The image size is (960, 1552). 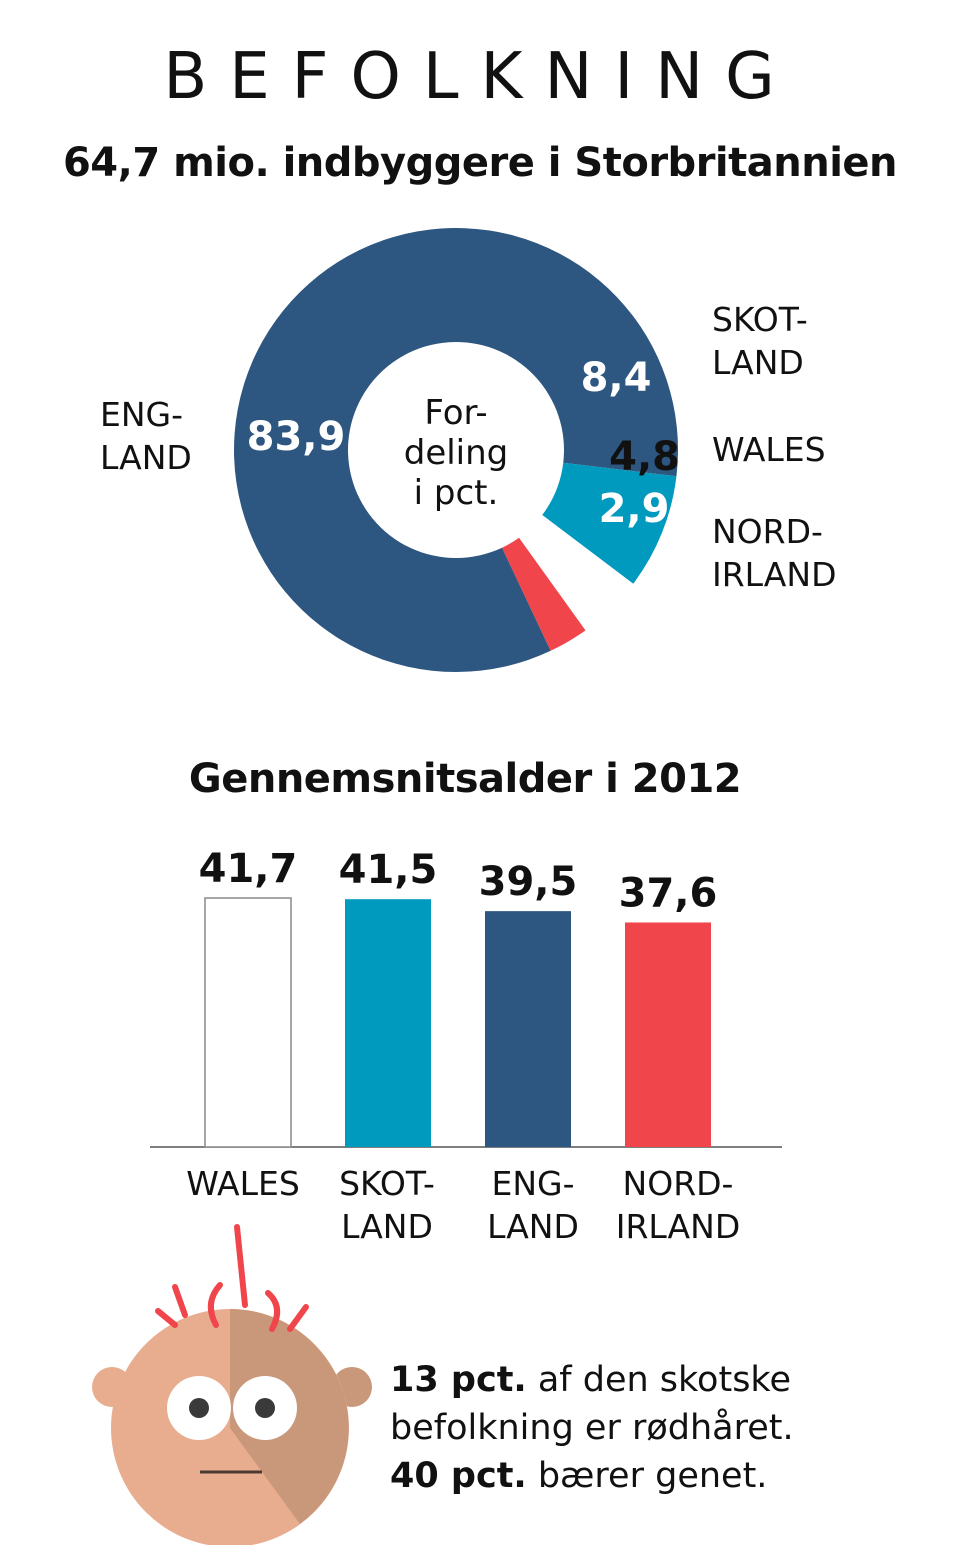 I want to click on fact-line-1: 13 pct. af den skotske, so click(x=592, y=1380).